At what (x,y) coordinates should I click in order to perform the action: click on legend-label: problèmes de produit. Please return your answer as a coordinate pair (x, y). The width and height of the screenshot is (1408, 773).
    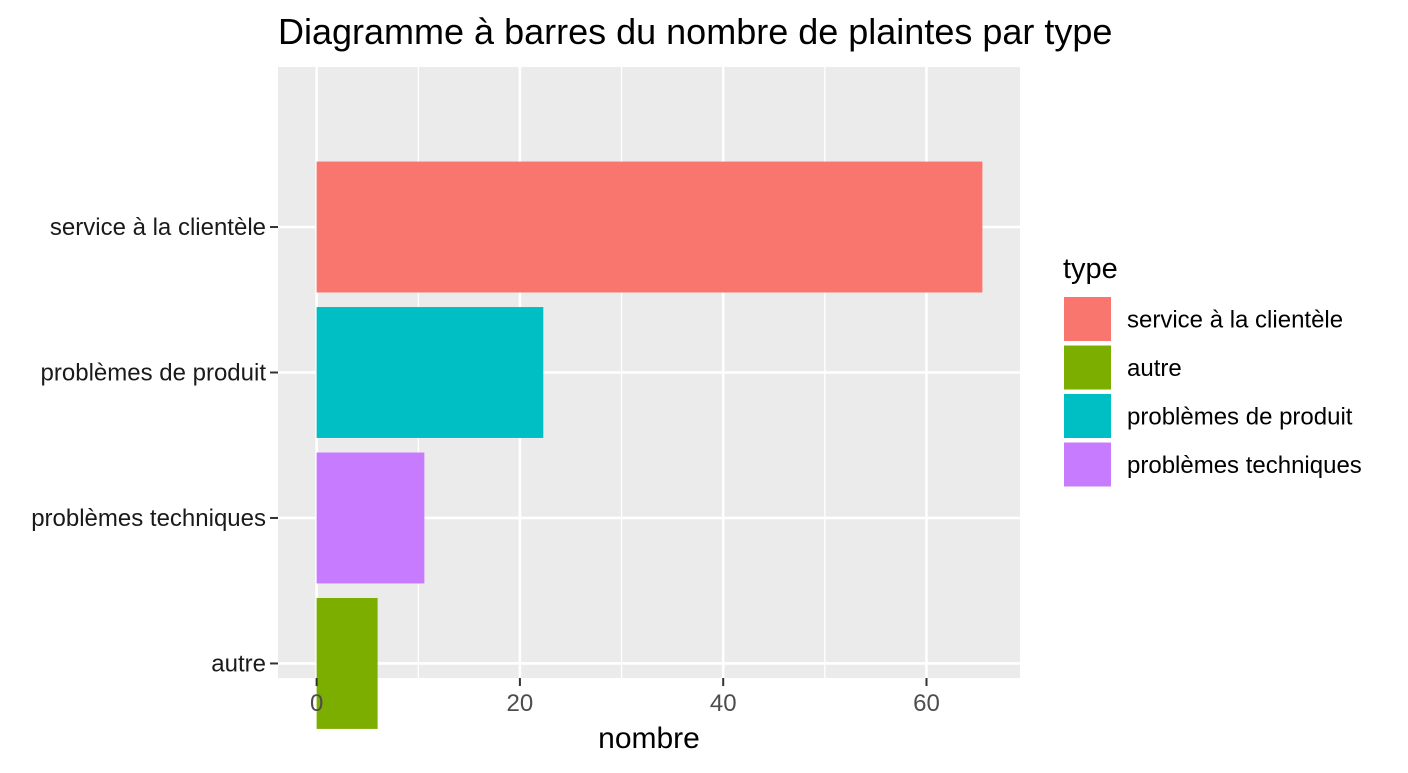
    Looking at the image, I should click on (1240, 417).